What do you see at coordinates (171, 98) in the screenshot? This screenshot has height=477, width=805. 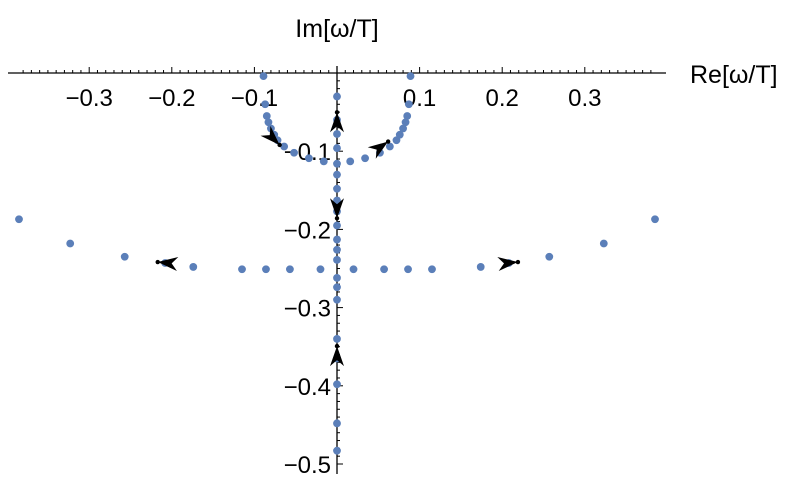 I see `x-tick-label: −0.2` at bounding box center [171, 98].